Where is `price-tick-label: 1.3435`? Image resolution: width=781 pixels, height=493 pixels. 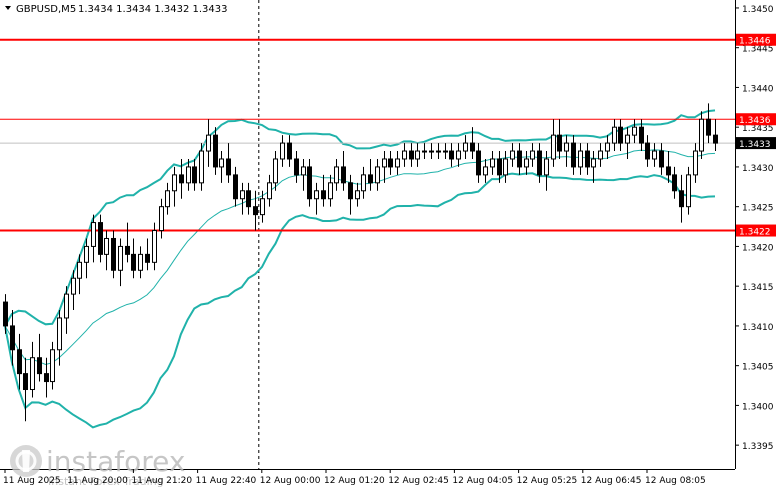 price-tick-label: 1.3435 is located at coordinates (758, 129).